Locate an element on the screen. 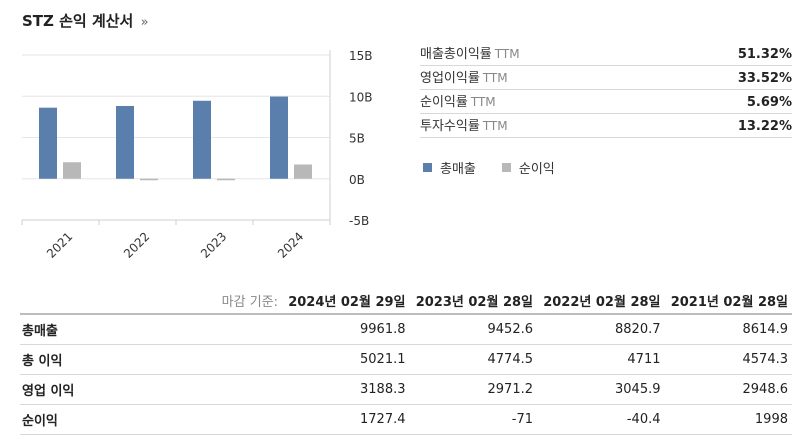 The height and width of the screenshot is (435, 800). legend-label: 순이익 is located at coordinates (536, 169).